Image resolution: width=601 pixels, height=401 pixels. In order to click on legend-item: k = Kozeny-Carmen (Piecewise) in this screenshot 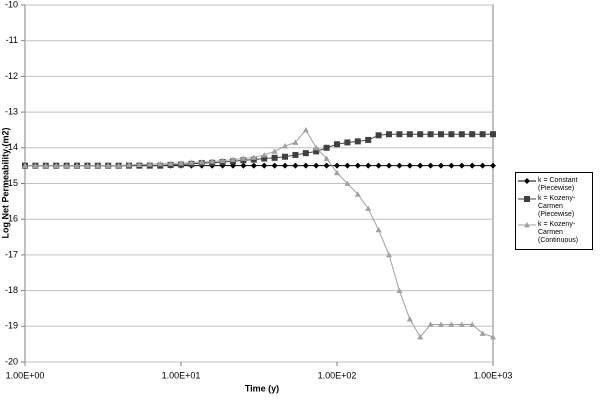, I will do `click(554, 207)`.